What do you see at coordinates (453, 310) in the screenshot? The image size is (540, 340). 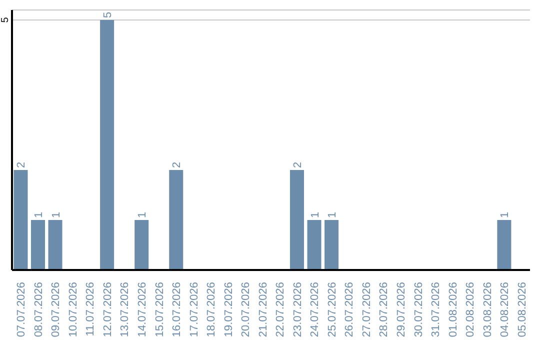 I see `x-tick-label: 01.08.2026` at bounding box center [453, 310].